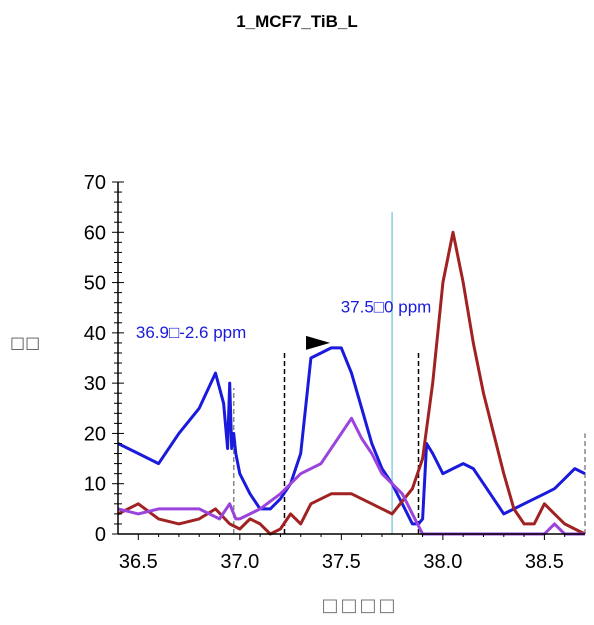 This screenshot has width=594, height=625. Describe the element at coordinates (95, 233) in the screenshot. I see `y-tick-label: 60` at that location.